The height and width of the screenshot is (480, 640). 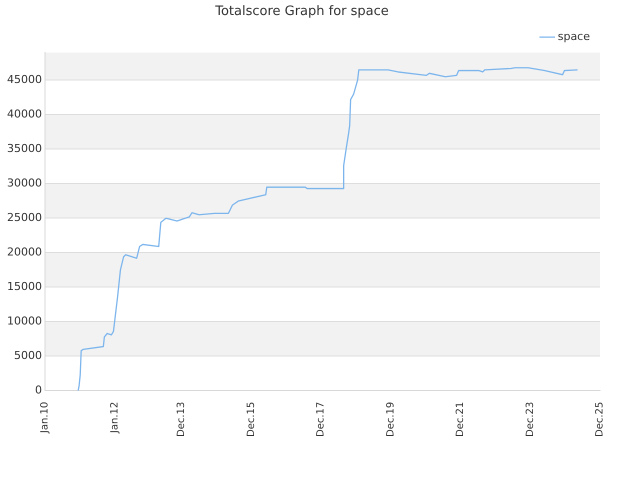 I want to click on x-tick-label: Dec.25, so click(x=600, y=420).